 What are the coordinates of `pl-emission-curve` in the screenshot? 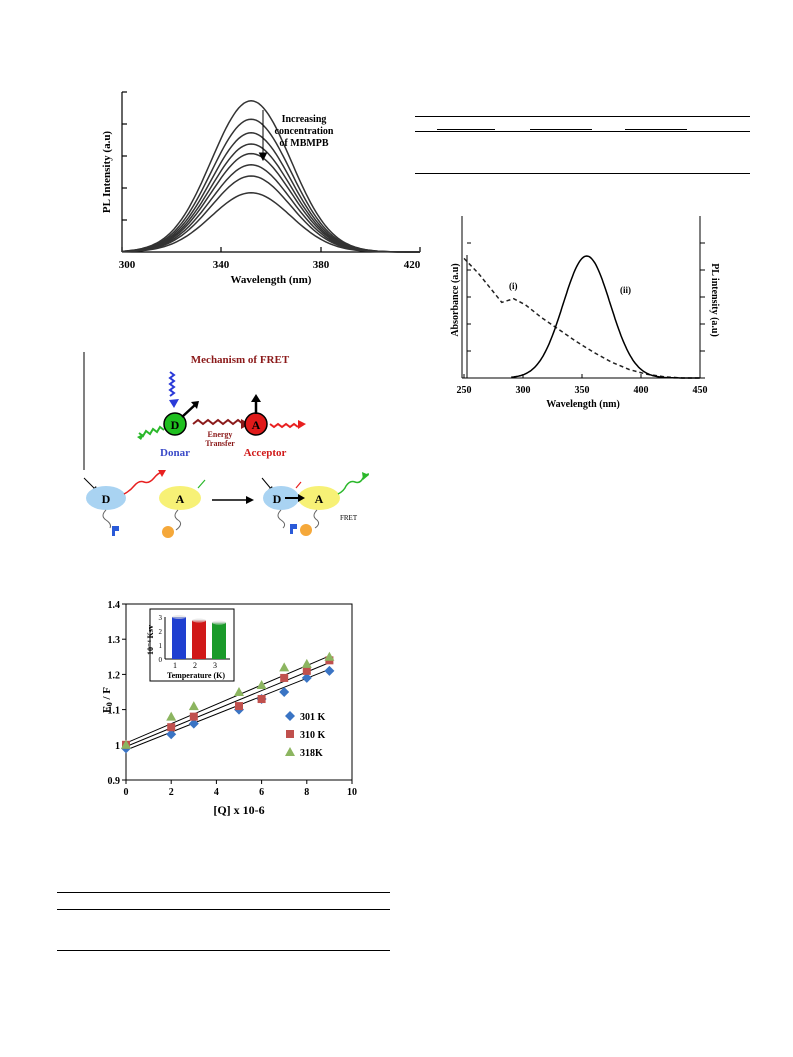 It's located at (605, 317).